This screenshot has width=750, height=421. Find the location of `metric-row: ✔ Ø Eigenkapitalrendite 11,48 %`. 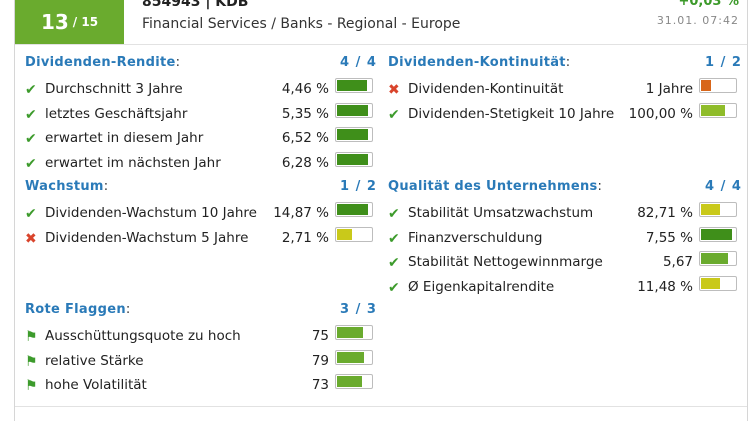

metric-row: ✔ Ø Eigenkapitalrendite 11,48 % is located at coordinates (563, 288).